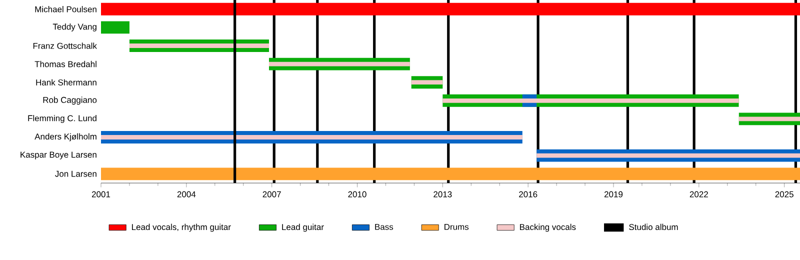  I want to click on y-tick-label: Hank Shermann, so click(66, 82).